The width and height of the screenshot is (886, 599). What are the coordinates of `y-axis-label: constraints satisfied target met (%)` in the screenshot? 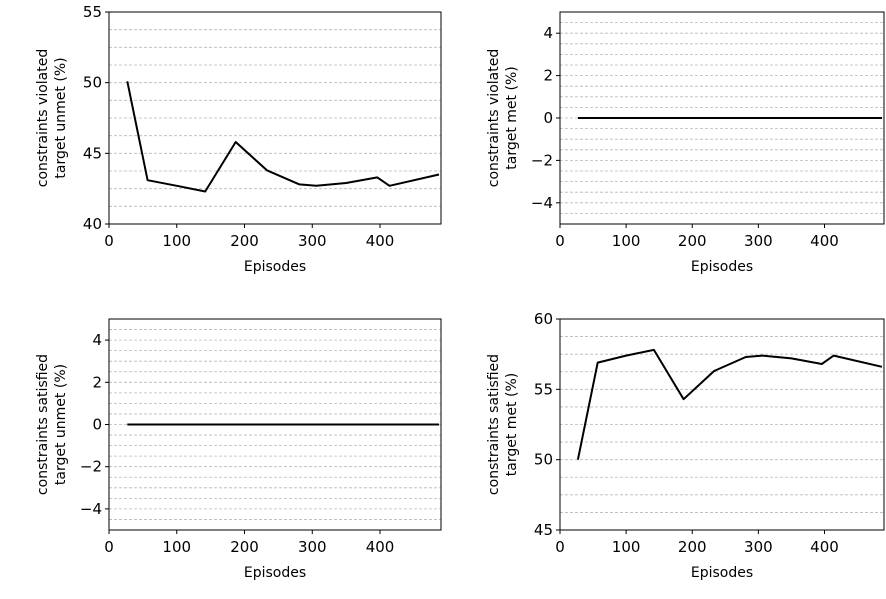 It's located at (503, 424).